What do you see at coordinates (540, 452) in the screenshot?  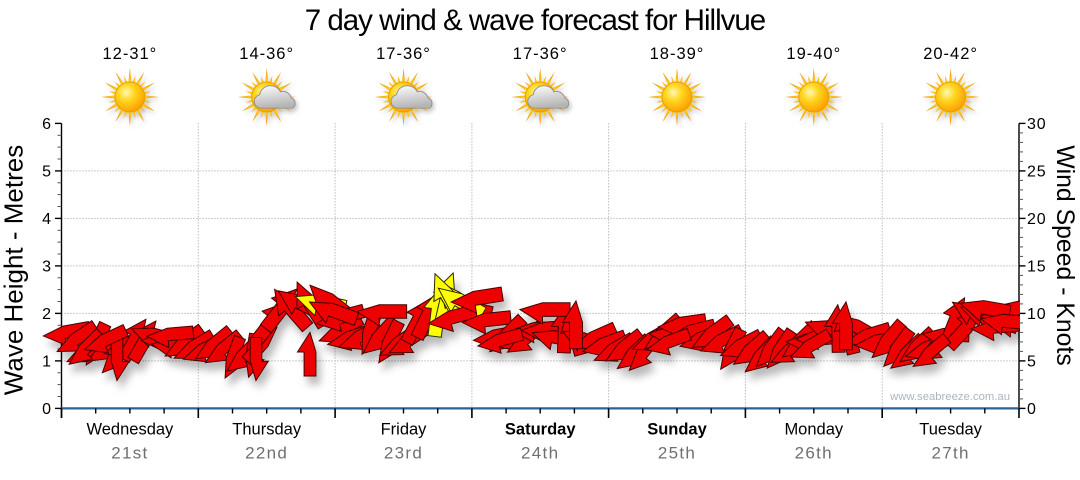 I see `svg-text: 24th` at bounding box center [540, 452].